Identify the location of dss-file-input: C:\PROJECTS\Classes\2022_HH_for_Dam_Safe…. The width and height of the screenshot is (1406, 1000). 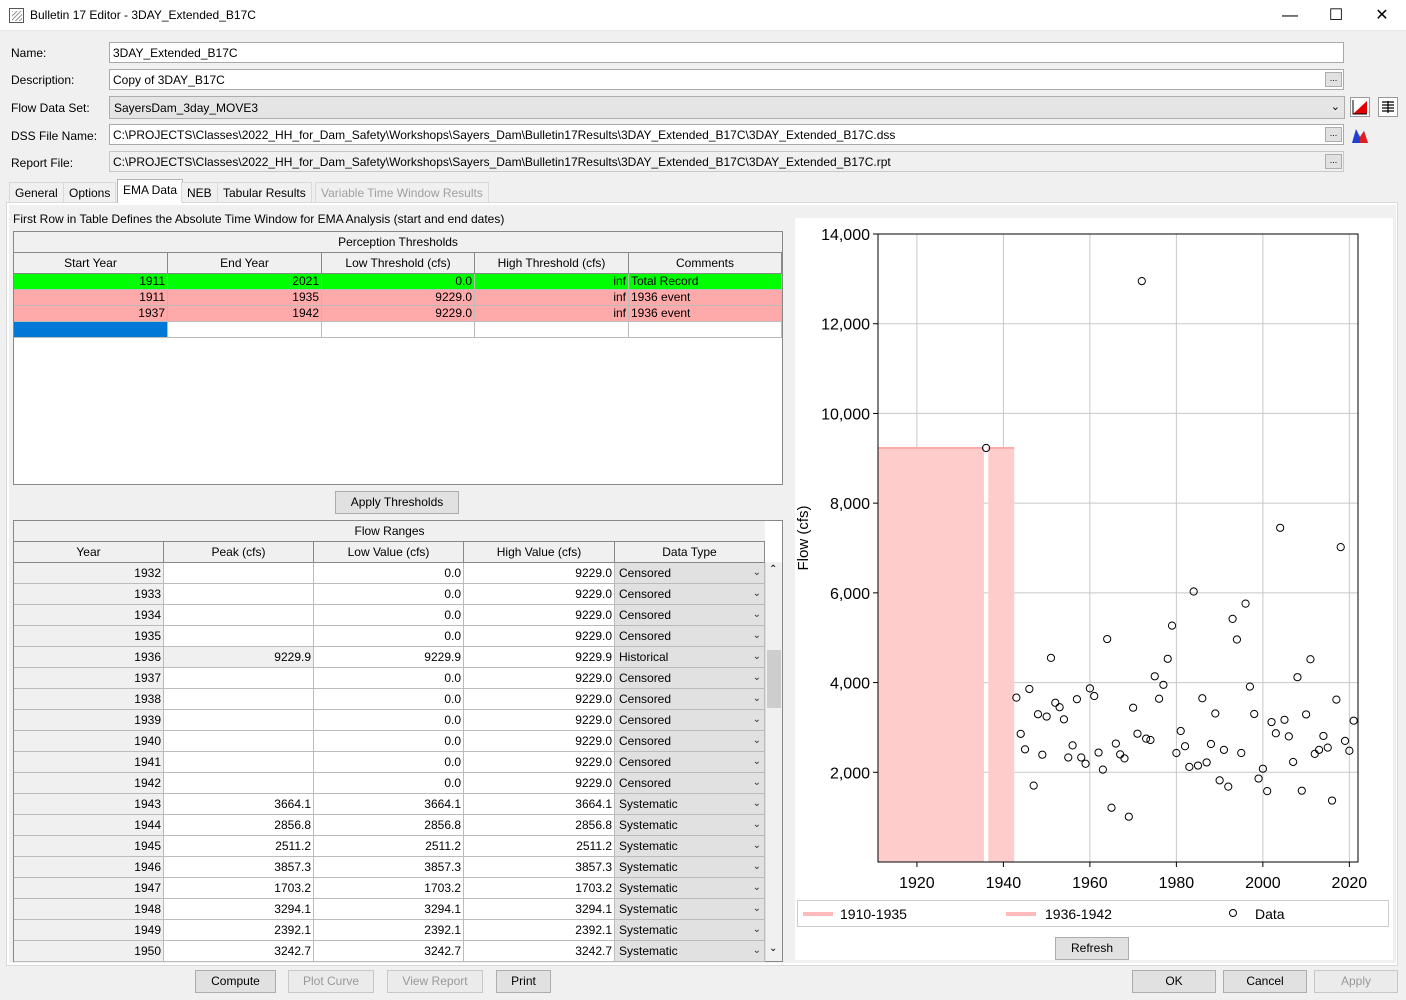
(726, 134).